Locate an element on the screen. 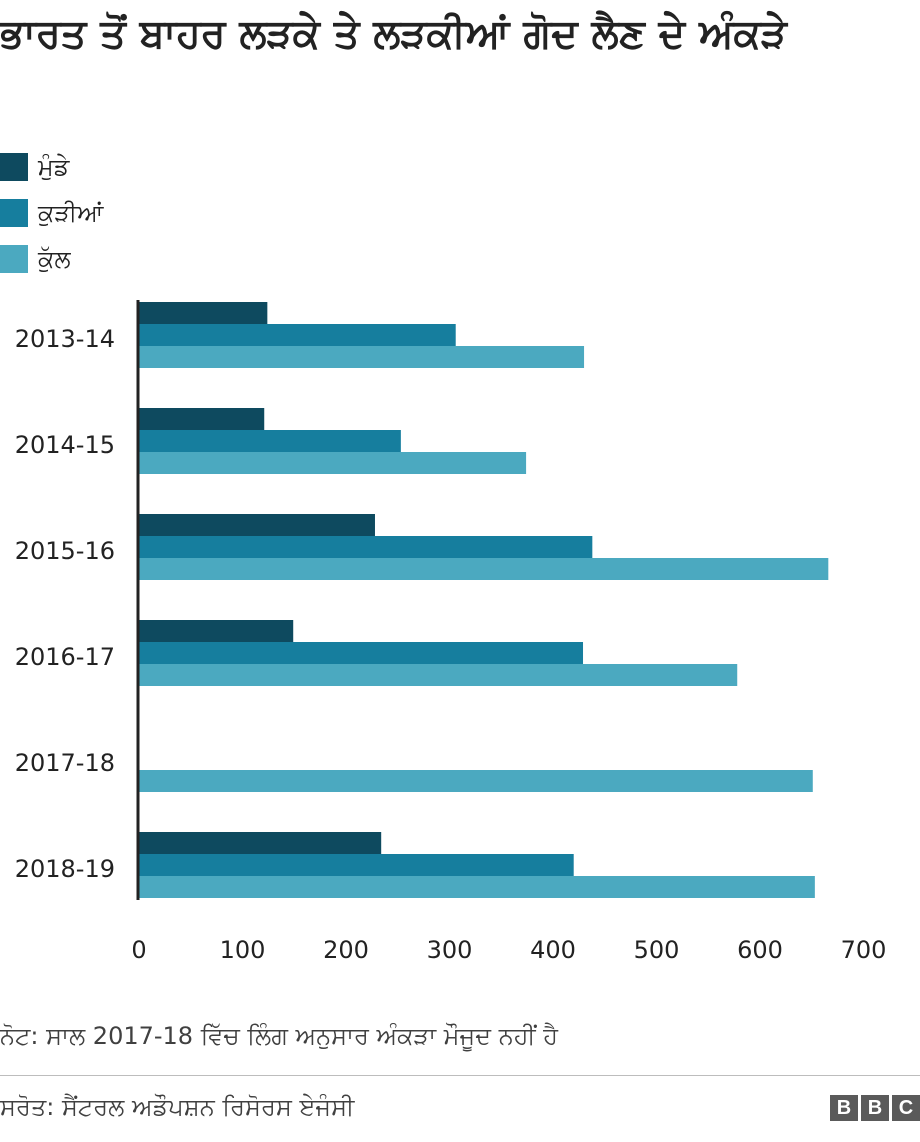 Image resolution: width=920 pixels, height=1142 pixels. x-tick-label: 300 is located at coordinates (450, 950).